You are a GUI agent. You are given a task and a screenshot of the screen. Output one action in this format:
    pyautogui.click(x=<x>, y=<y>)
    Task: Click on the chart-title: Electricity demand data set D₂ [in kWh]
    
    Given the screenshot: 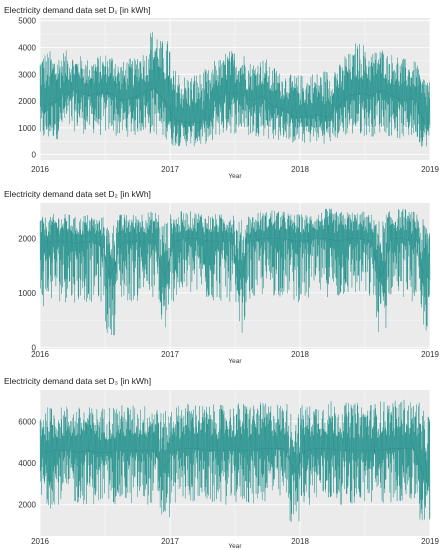 What is the action you would take?
    pyautogui.click(x=77, y=194)
    